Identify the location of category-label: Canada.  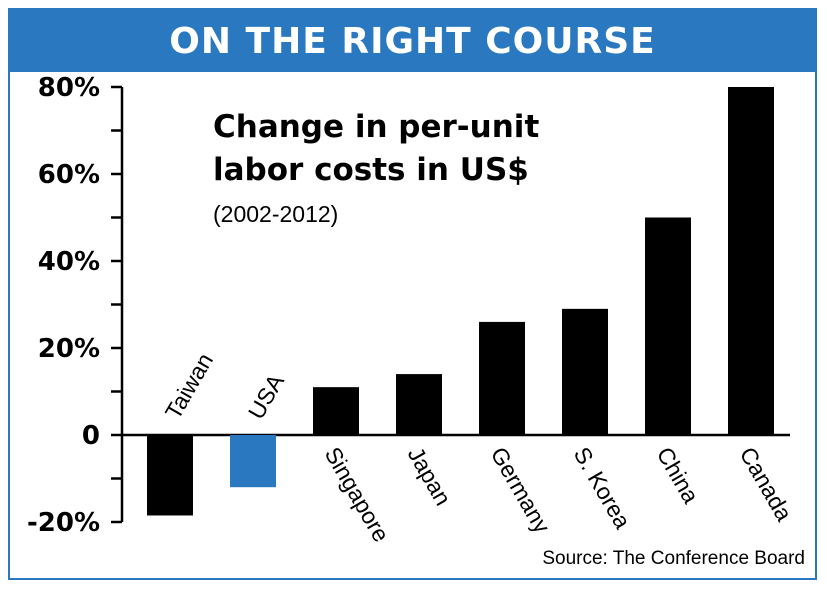
(766, 484).